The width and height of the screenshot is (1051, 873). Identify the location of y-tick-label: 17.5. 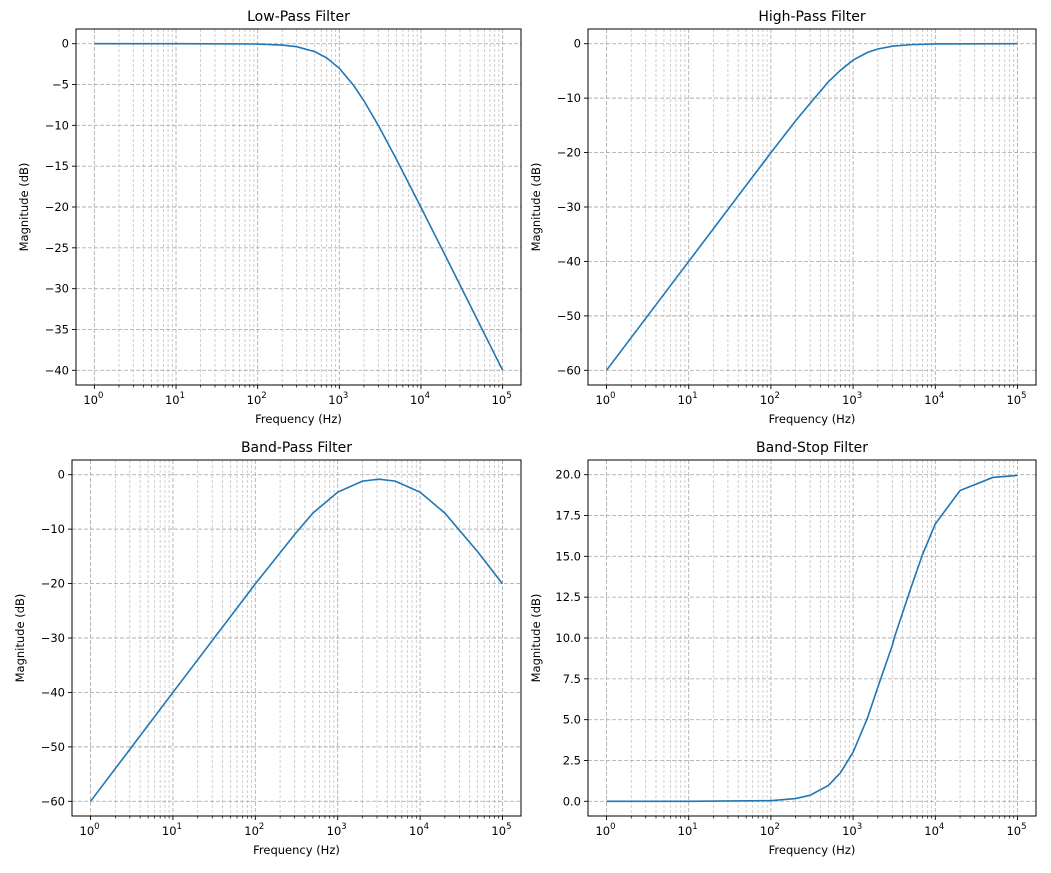
(568, 516).